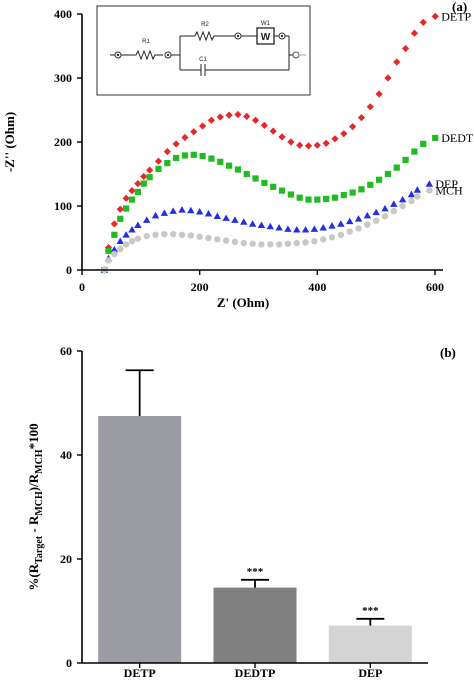  Describe the element at coordinates (66, 559) in the screenshot. I see `y-tick-label: 20` at that location.